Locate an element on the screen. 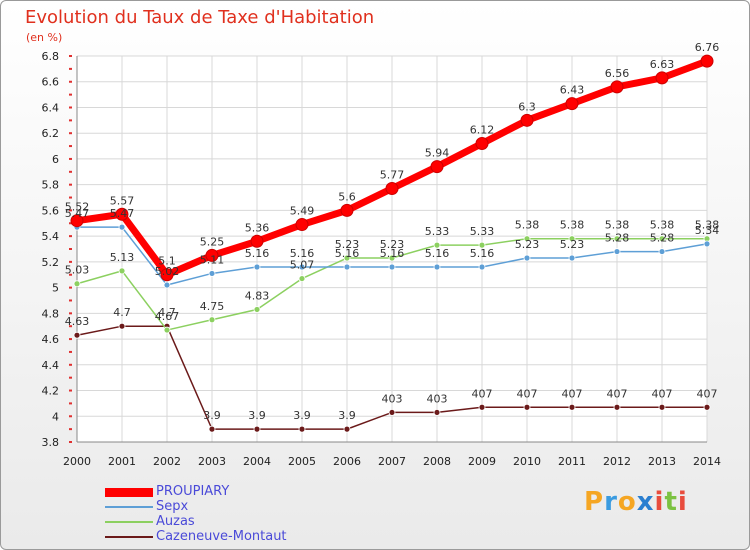  data-label: 5.11 is located at coordinates (212, 259).